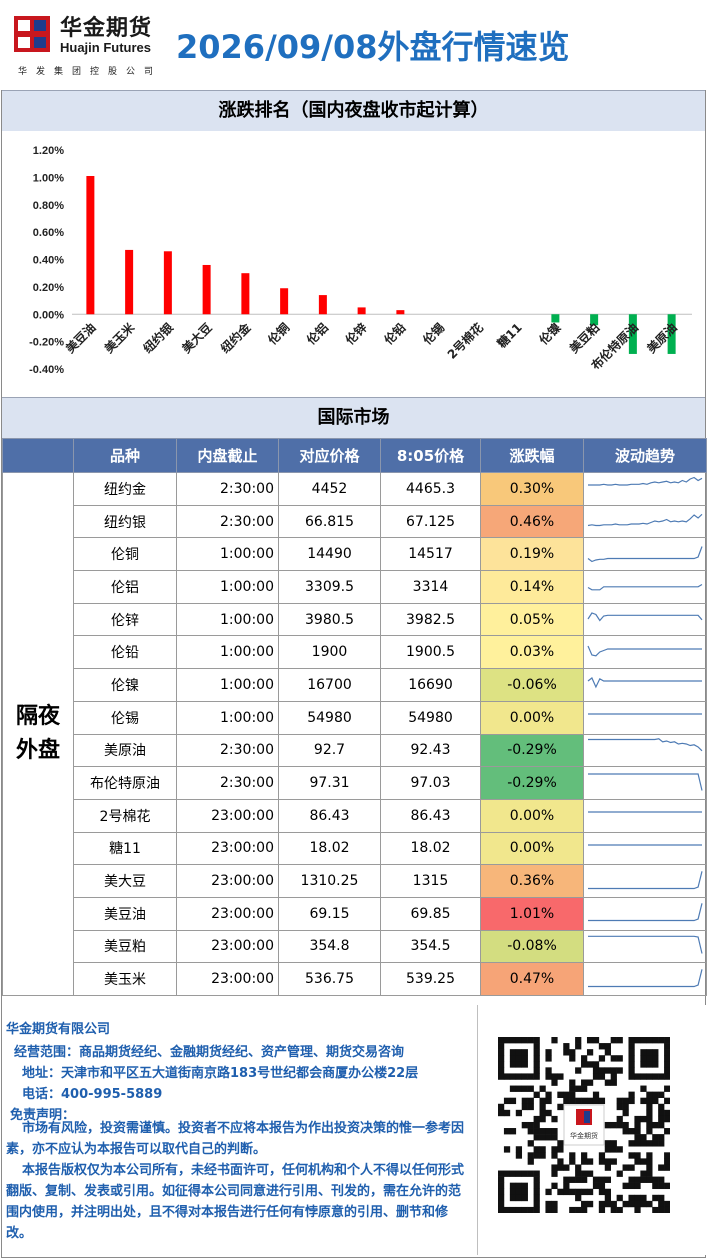 This screenshot has width=707, height=1259. Describe the element at coordinates (125, 652) in the screenshot. I see `cell-variety: 伦铅` at that location.